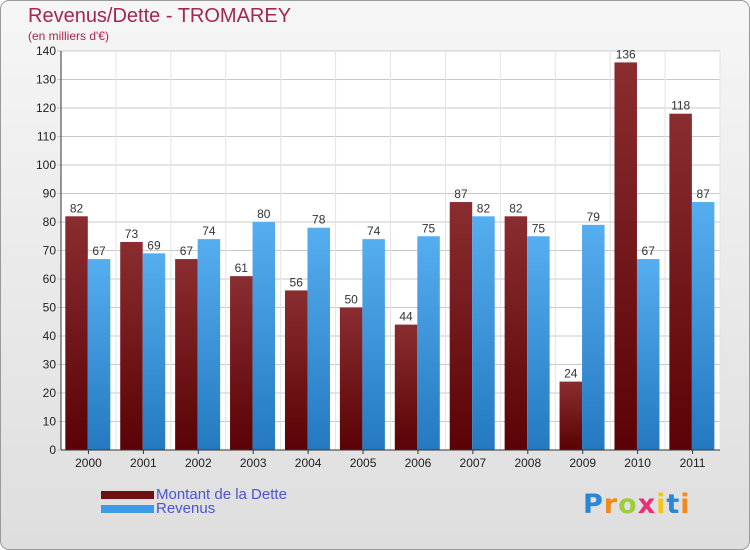  Describe the element at coordinates (308, 463) in the screenshot. I see `x-tick-label: 2004` at that location.